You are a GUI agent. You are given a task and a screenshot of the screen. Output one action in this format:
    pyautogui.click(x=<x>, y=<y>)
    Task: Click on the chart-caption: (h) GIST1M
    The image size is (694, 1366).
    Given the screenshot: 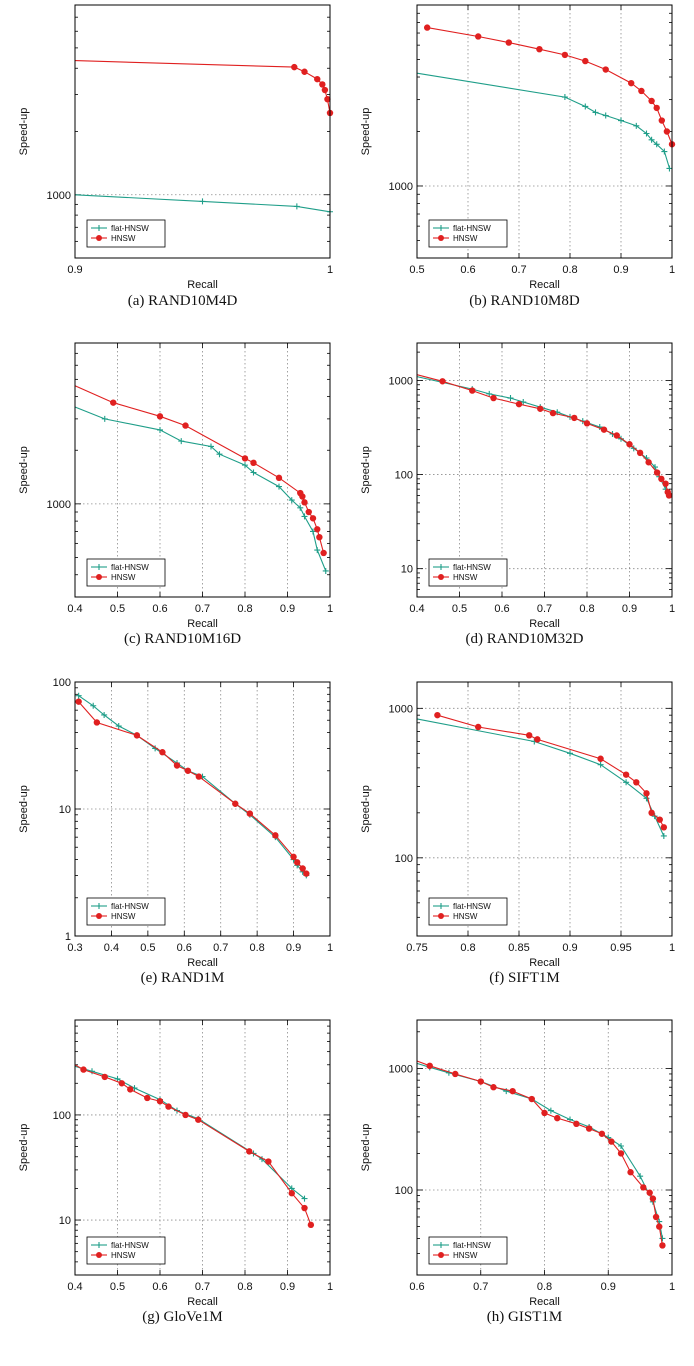 What is the action you would take?
    pyautogui.click(x=524, y=1317)
    